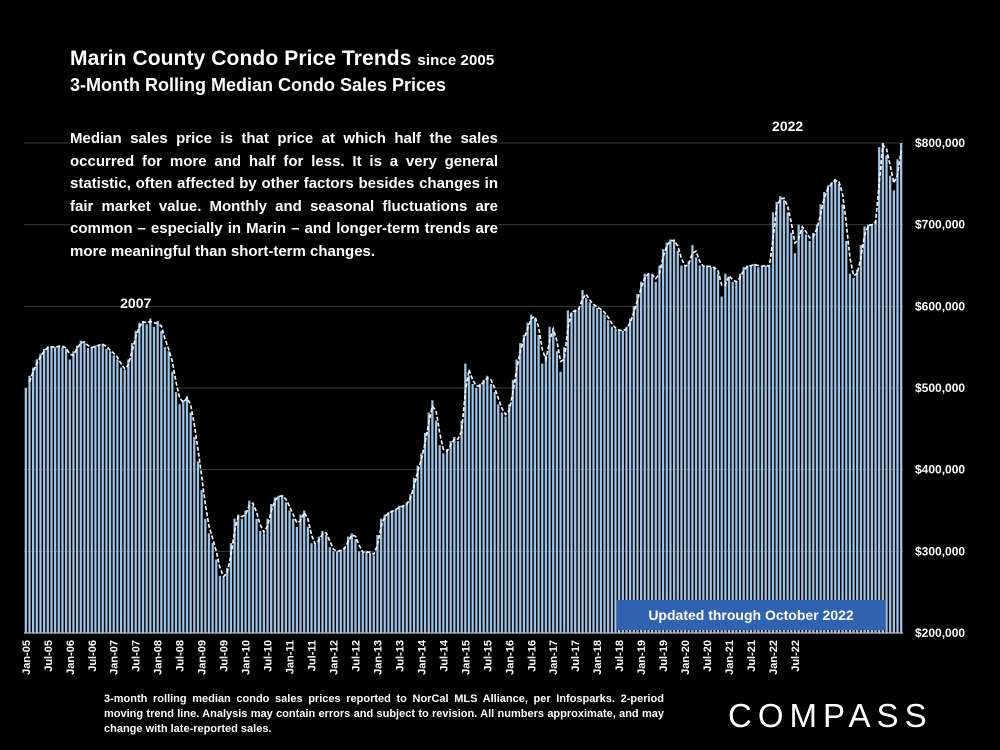  I want to click on x-tick-label: Jan-18, so click(598, 657).